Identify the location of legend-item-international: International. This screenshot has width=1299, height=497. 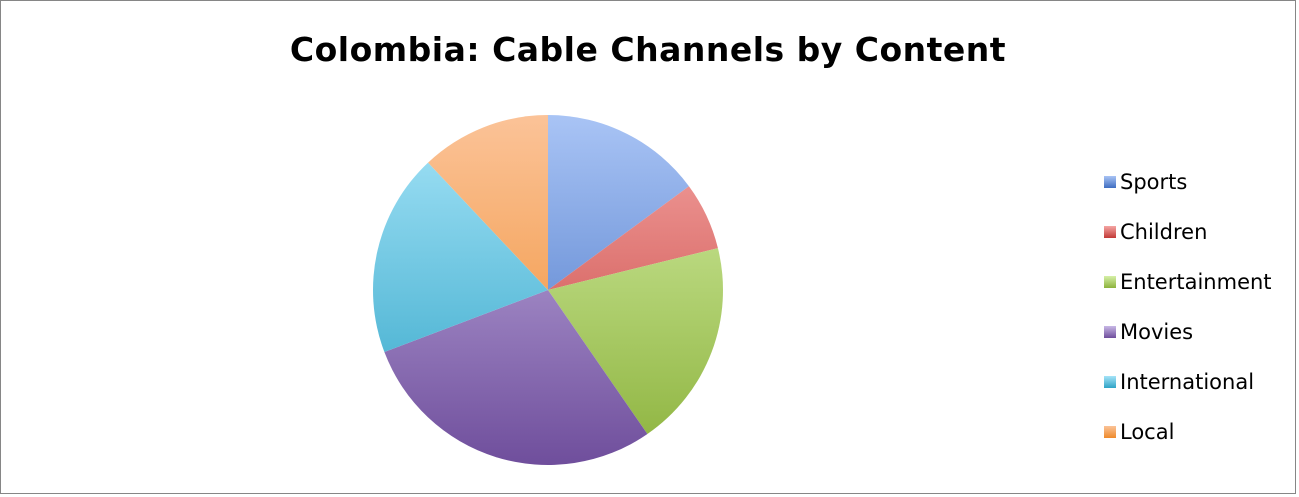
(1199, 382).